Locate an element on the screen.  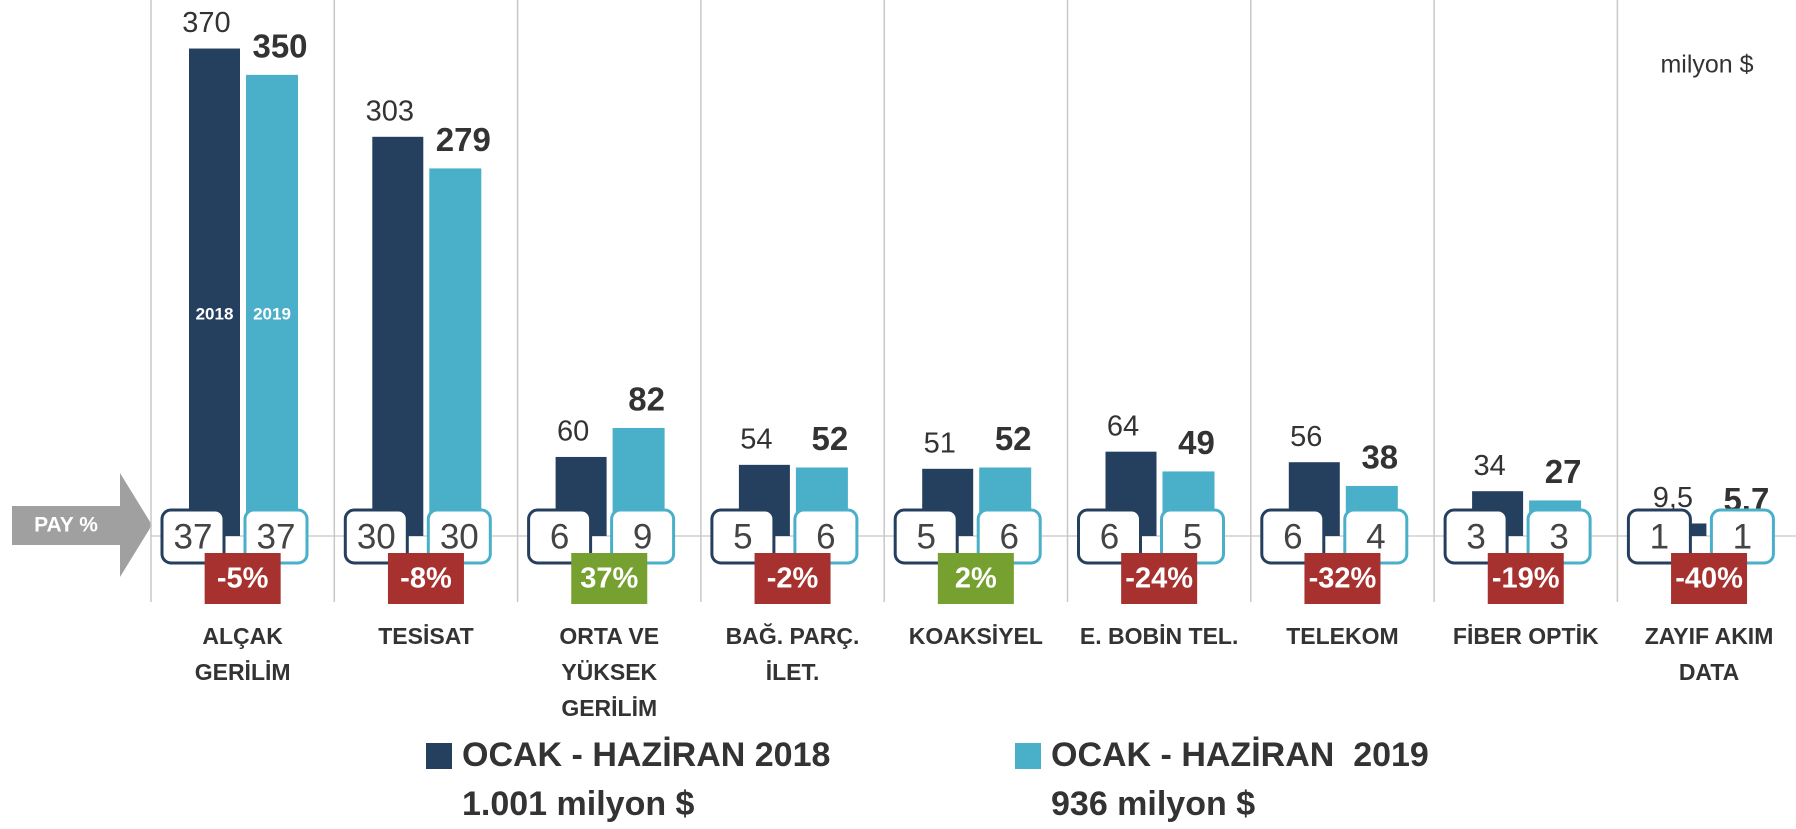
share-value: 4 is located at coordinates (1375, 536).